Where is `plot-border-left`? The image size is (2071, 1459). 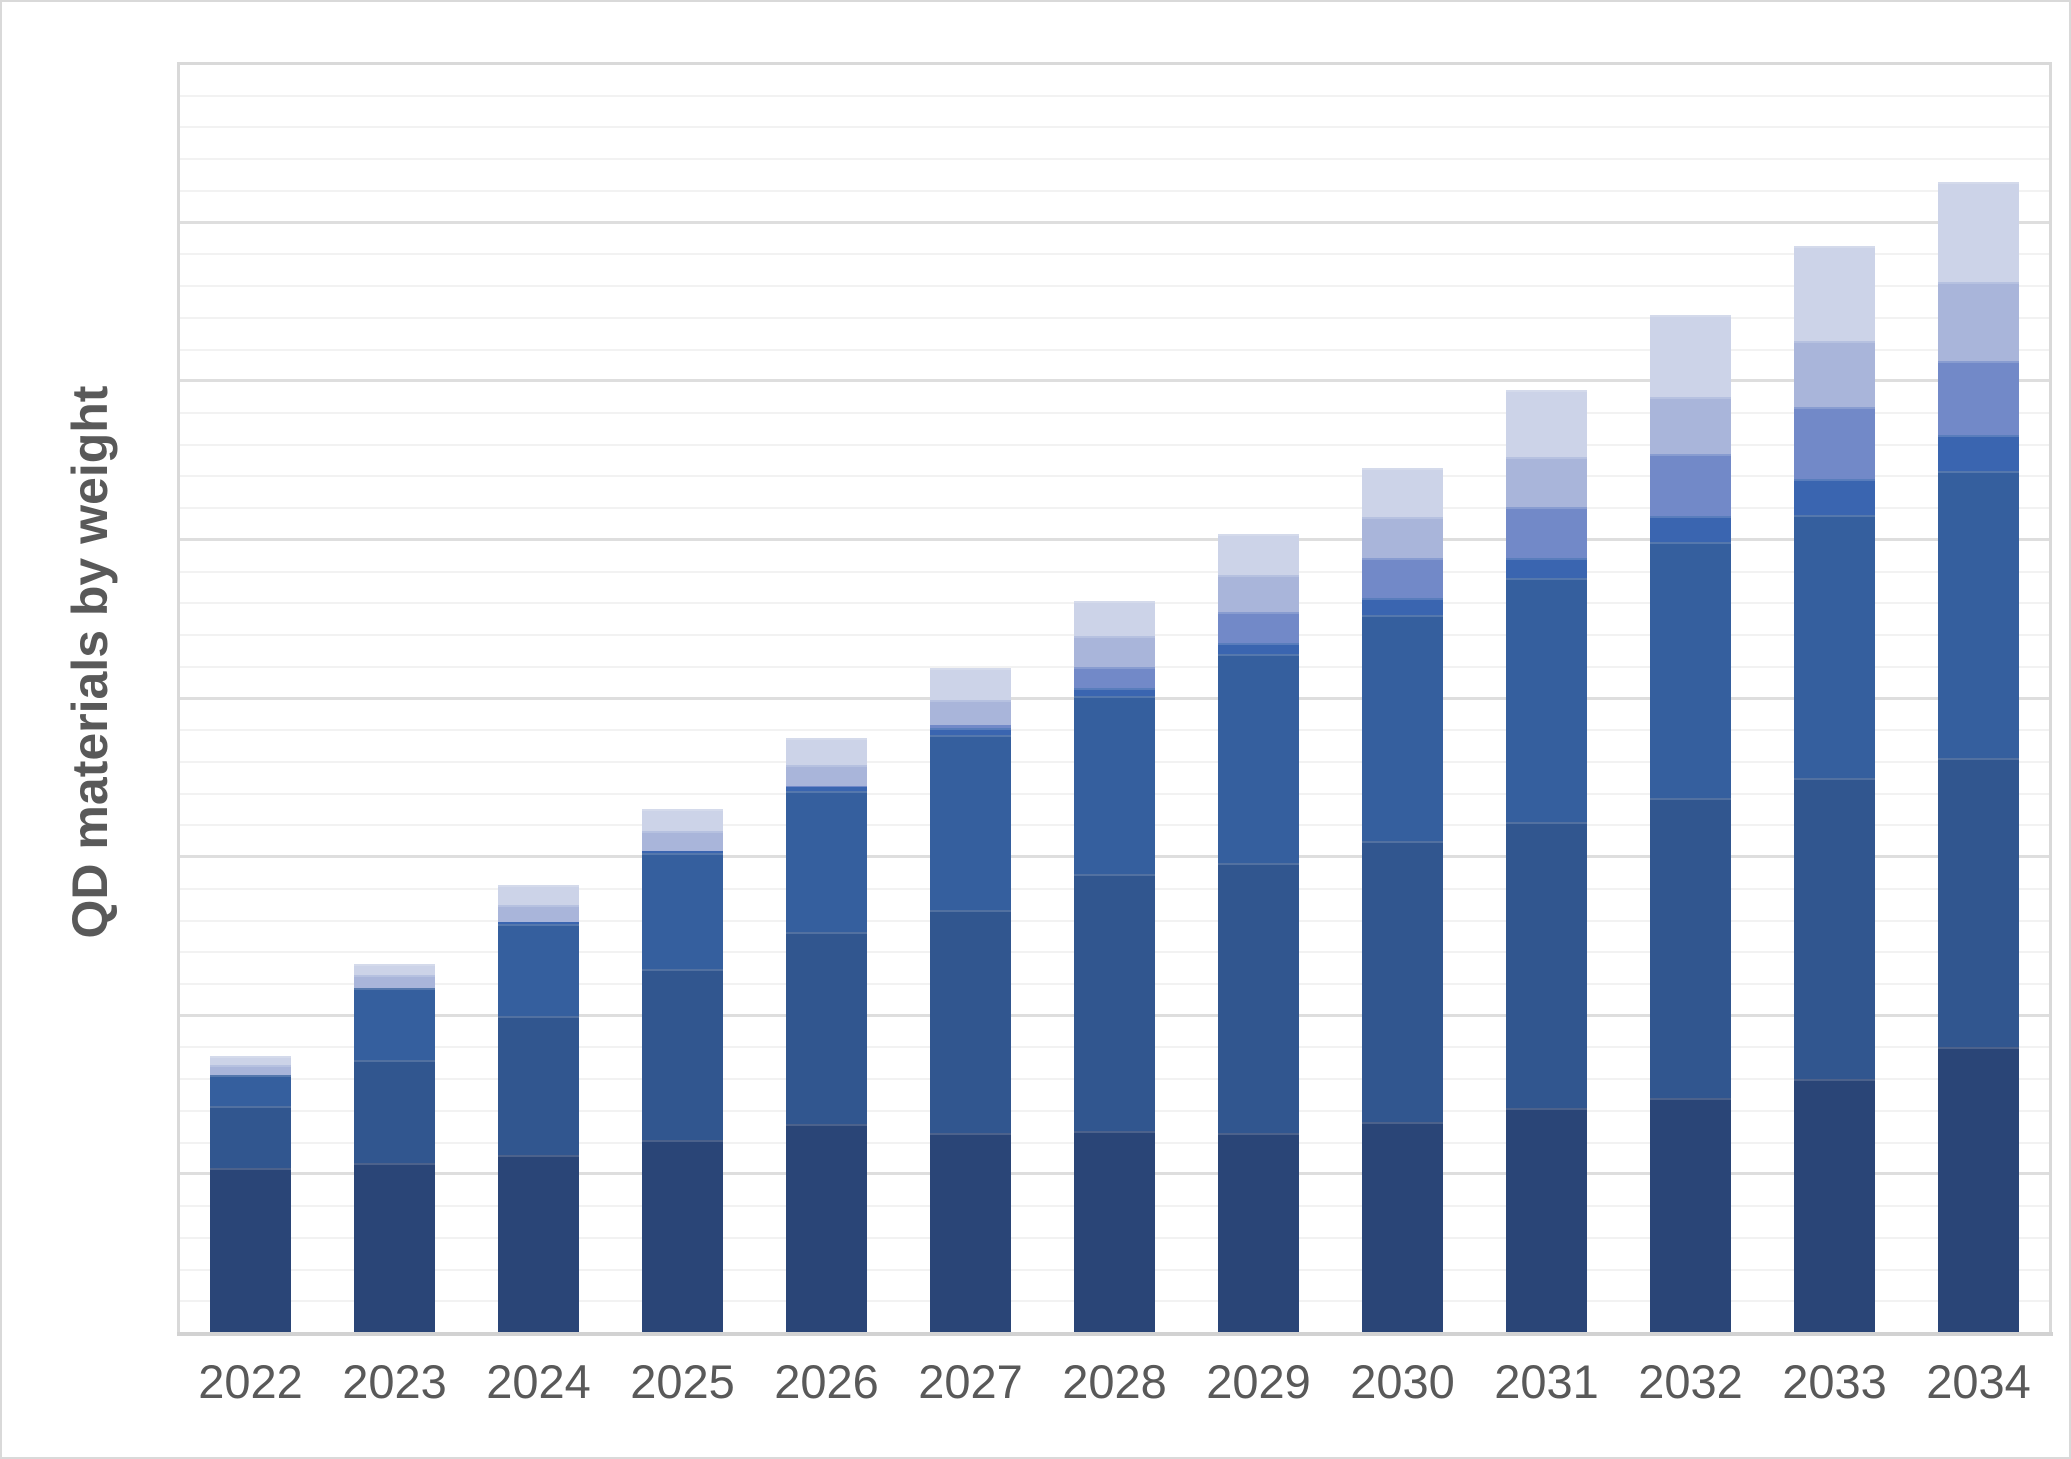 plot-border-left is located at coordinates (178, 697).